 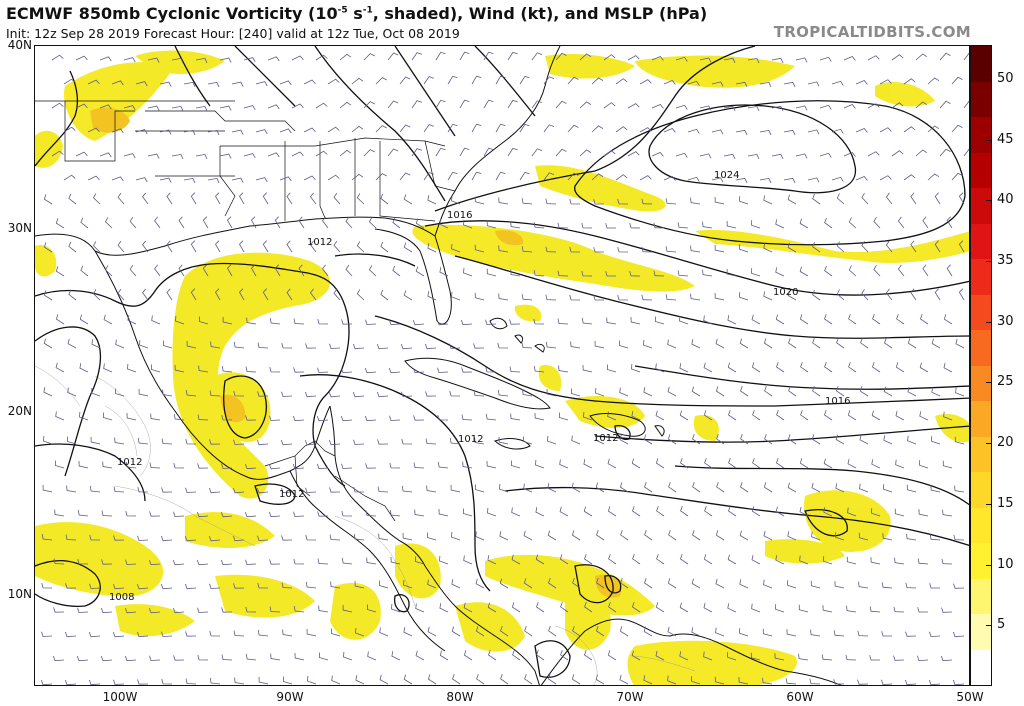 What do you see at coordinates (1001, 625) in the screenshot?
I see `colorbar-tick-label: 5` at bounding box center [1001, 625].